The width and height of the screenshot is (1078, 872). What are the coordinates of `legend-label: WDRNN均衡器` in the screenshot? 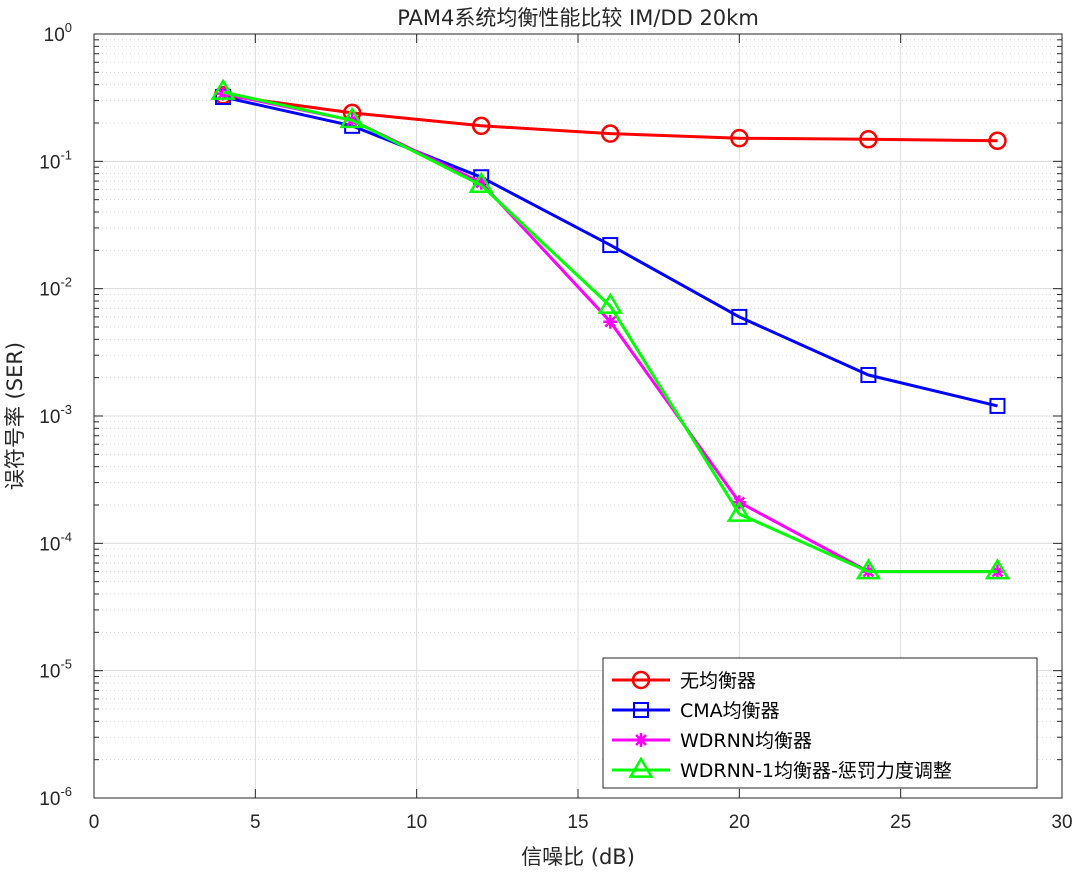 It's located at (746, 741).